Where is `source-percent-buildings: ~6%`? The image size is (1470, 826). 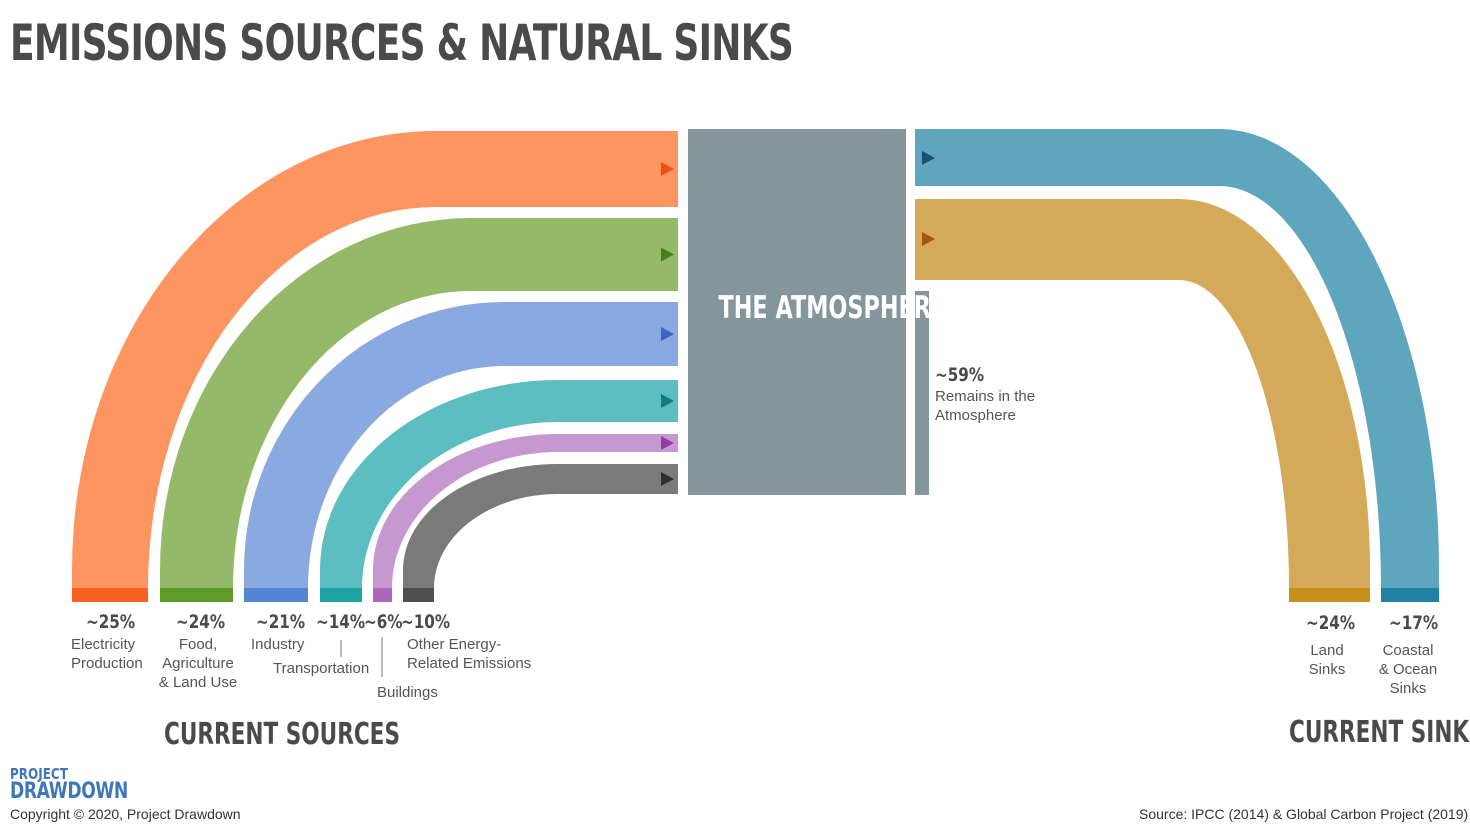
source-percent-buildings: ~6% is located at coordinates (383, 622).